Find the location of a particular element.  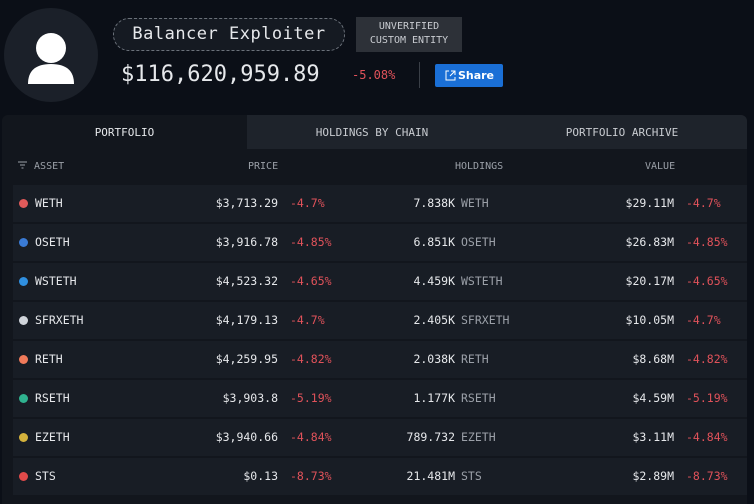

holdings-symbol: SFRXETH is located at coordinates (485, 320).